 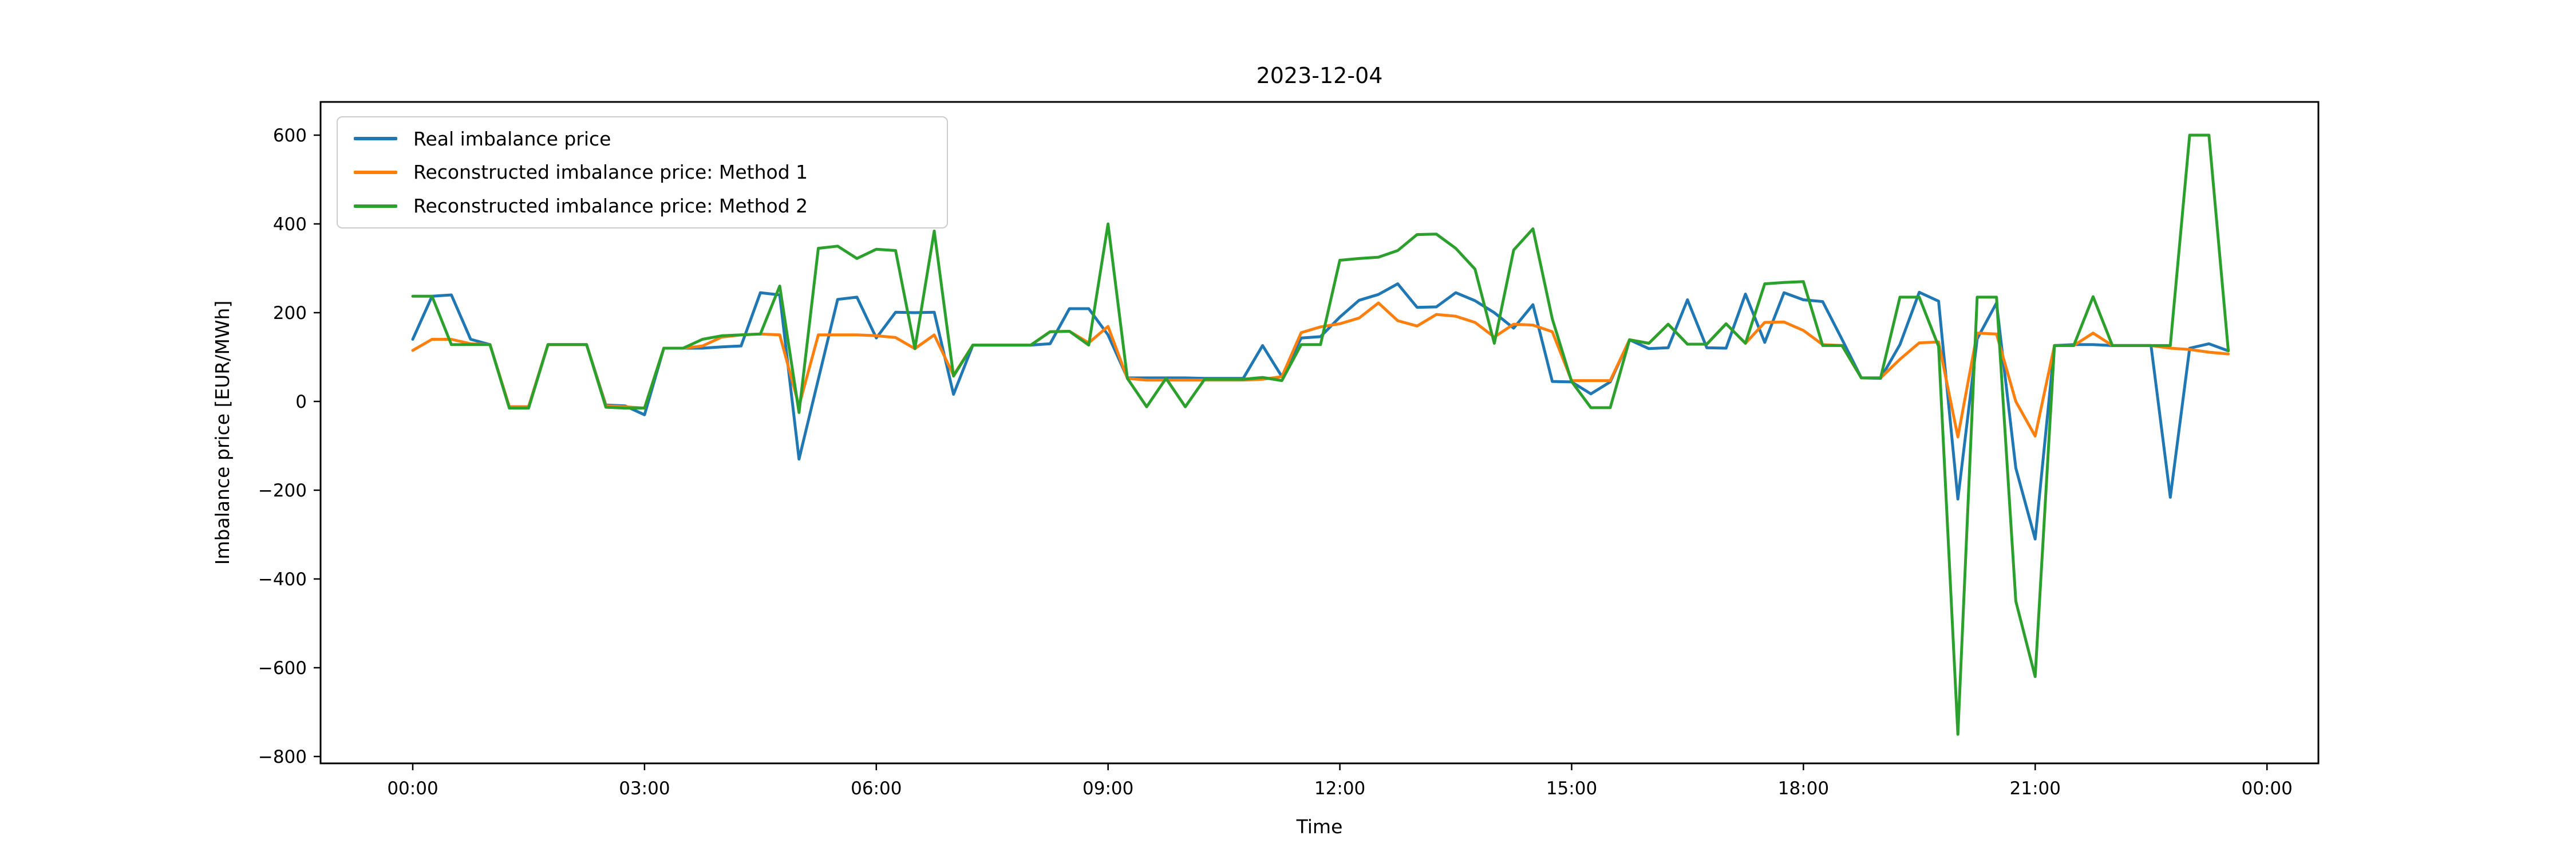 I want to click on x-tick-label: 15:00, so click(x=1571, y=788).